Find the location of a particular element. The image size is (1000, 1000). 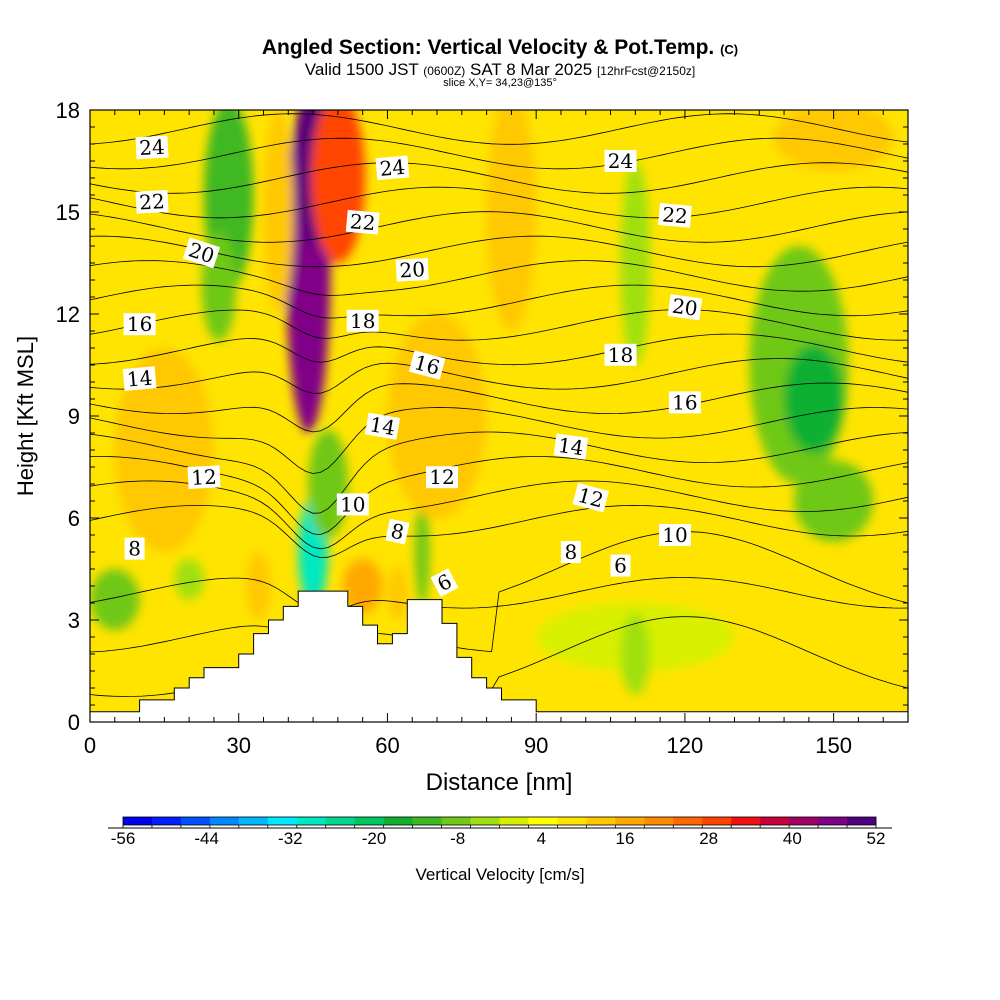

colorbar-tick-label: -44 is located at coordinates (206, 838).